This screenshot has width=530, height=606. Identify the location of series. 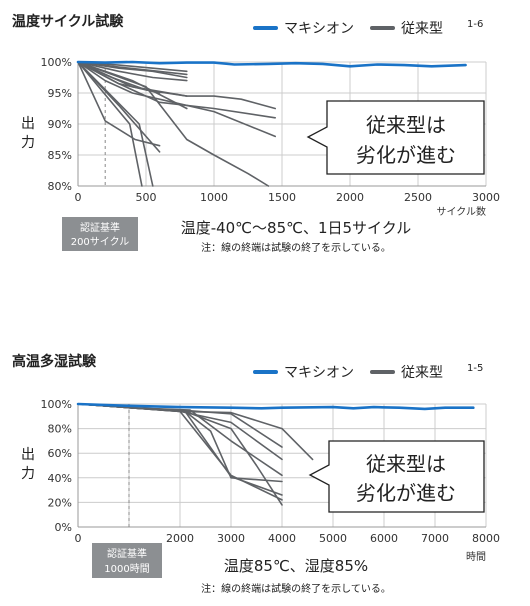
(275, 454).